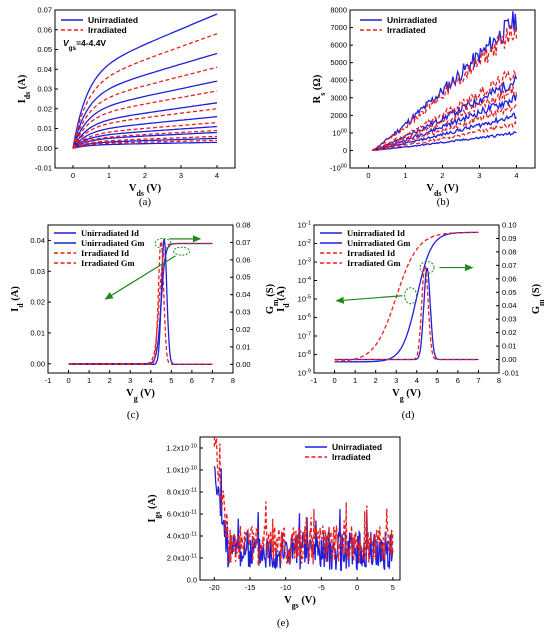 The height and width of the screenshot is (635, 550). What do you see at coordinates (243, 259) in the screenshot?
I see `y2-tick-label: 0.06` at bounding box center [243, 259].